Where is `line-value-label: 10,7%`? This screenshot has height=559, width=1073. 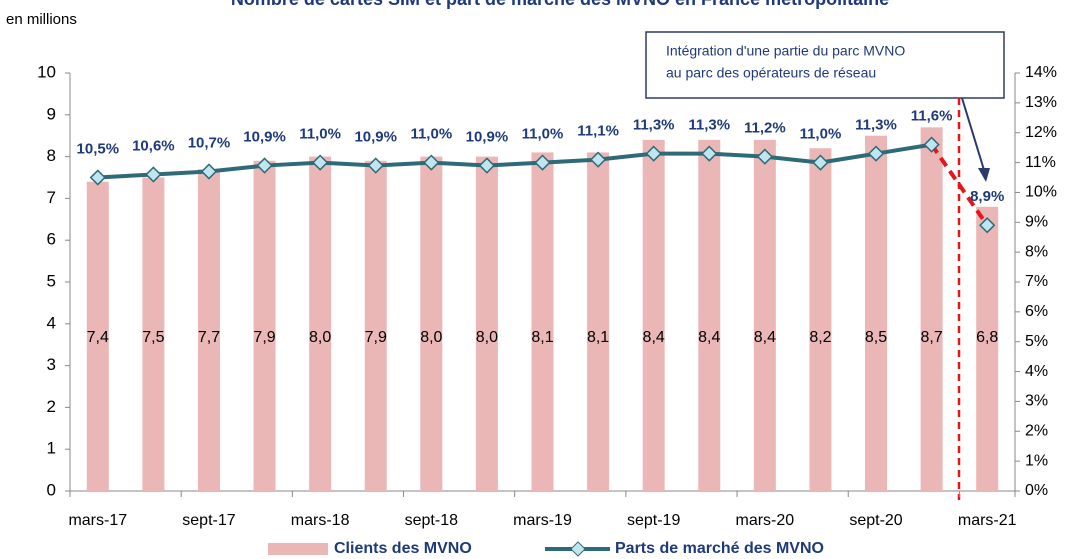
line-value-label: 10,7% is located at coordinates (209, 142).